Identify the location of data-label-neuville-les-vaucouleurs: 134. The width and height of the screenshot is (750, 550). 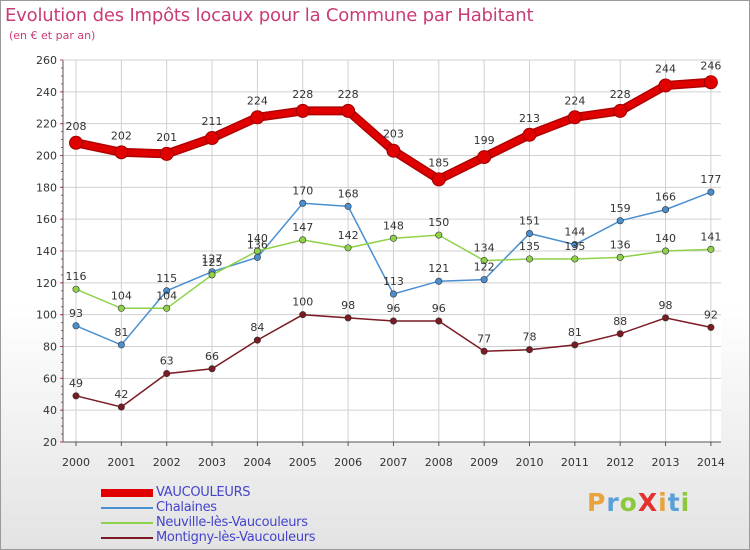
(484, 248).